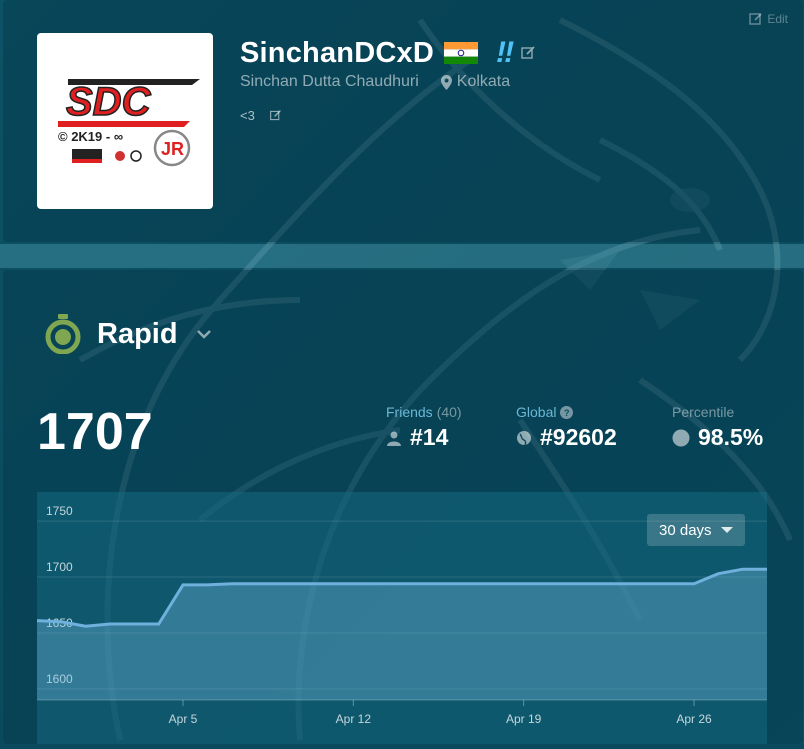 The height and width of the screenshot is (749, 804). I want to click on caret-down-icon, so click(727, 530).